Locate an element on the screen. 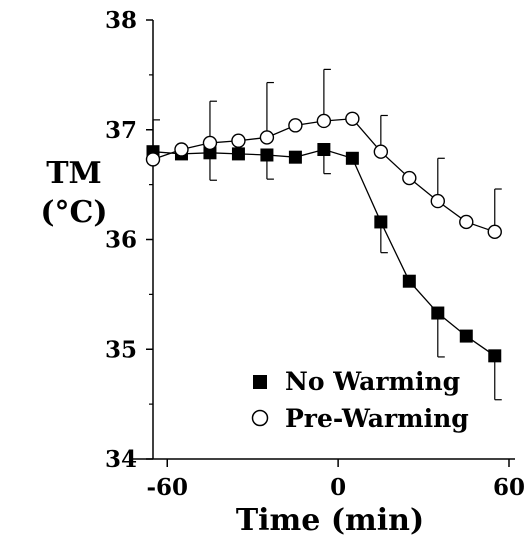 This screenshot has height=541, width=526. y-tick-label: 35 is located at coordinates (121, 349).